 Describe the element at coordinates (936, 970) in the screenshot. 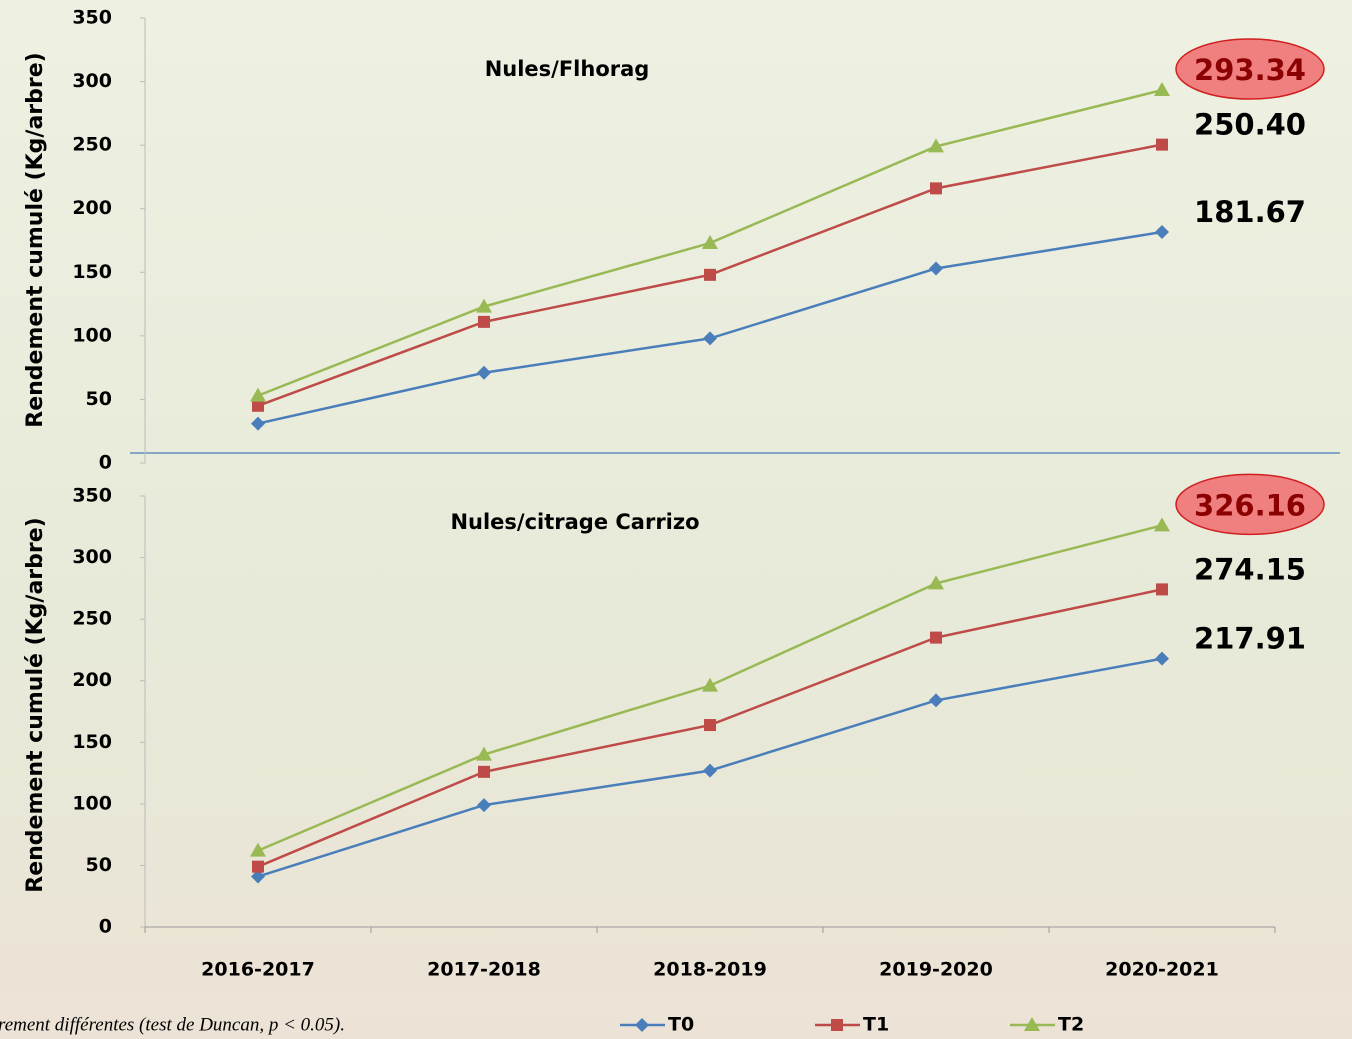

I see `x-tick-label: 2019-2020` at that location.